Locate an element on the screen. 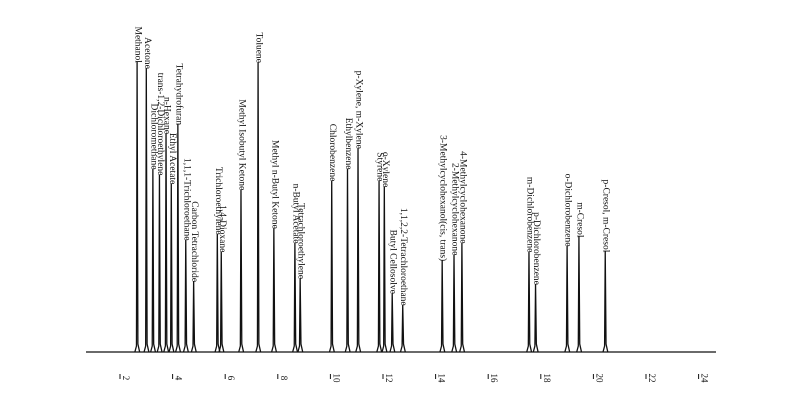 Image resolution: width=800 pixels, height=400 pixels. peak-label: Methyl Isobutyl Ketone is located at coordinates (241, 144).